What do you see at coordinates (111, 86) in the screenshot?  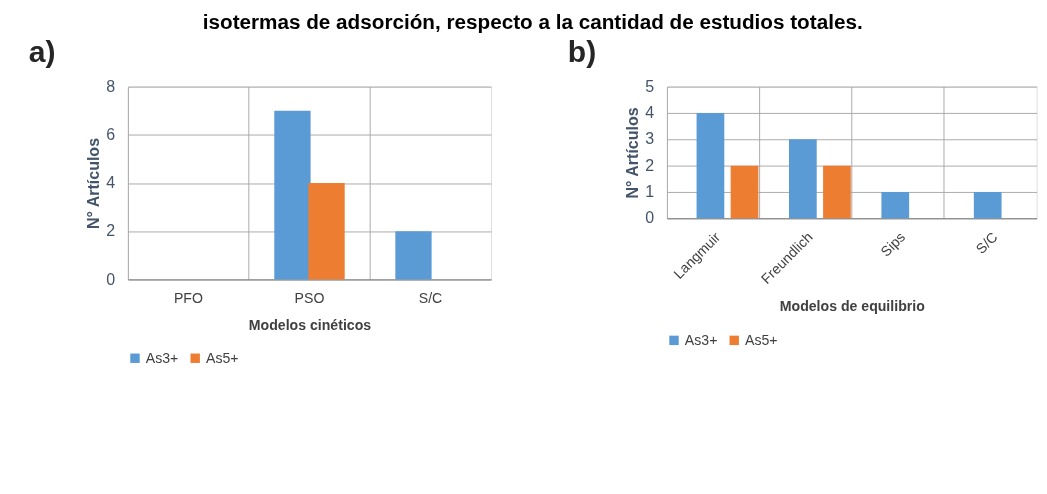 I see `y-tick-label: 8` at bounding box center [111, 86].